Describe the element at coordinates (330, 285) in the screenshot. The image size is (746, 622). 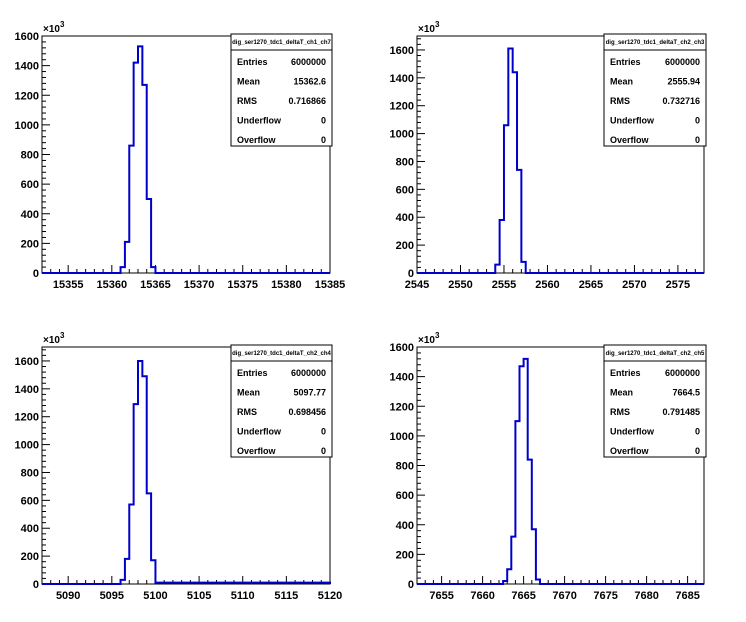
I see `x-tick-label: 15385` at that location.